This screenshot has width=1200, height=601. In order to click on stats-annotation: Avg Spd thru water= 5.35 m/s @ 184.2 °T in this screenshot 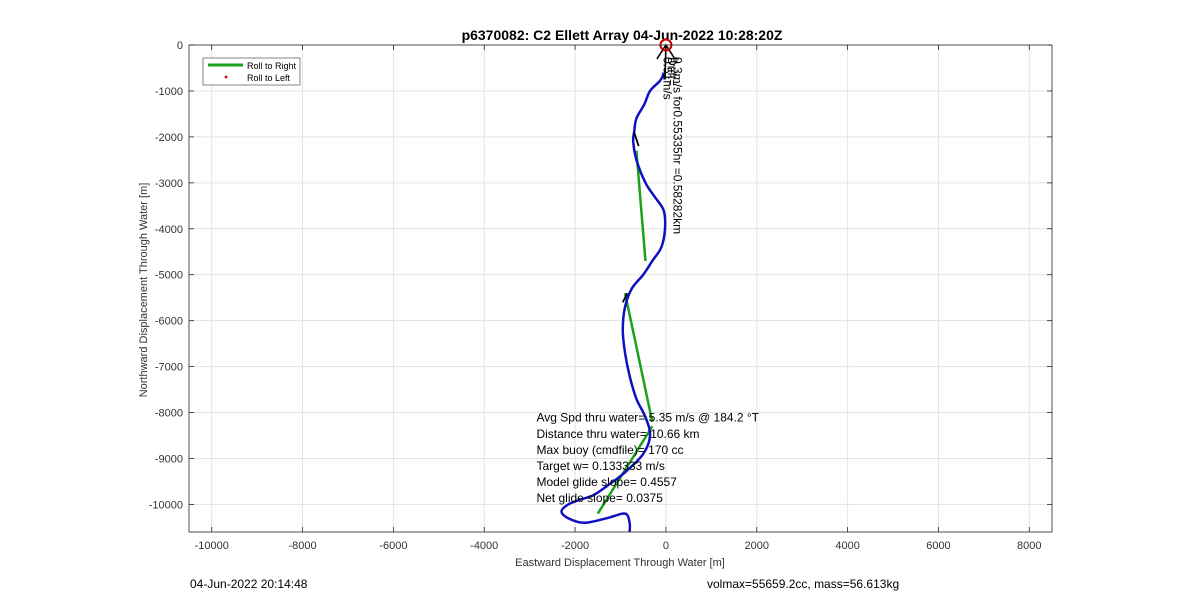, I will do `click(647, 418)`.